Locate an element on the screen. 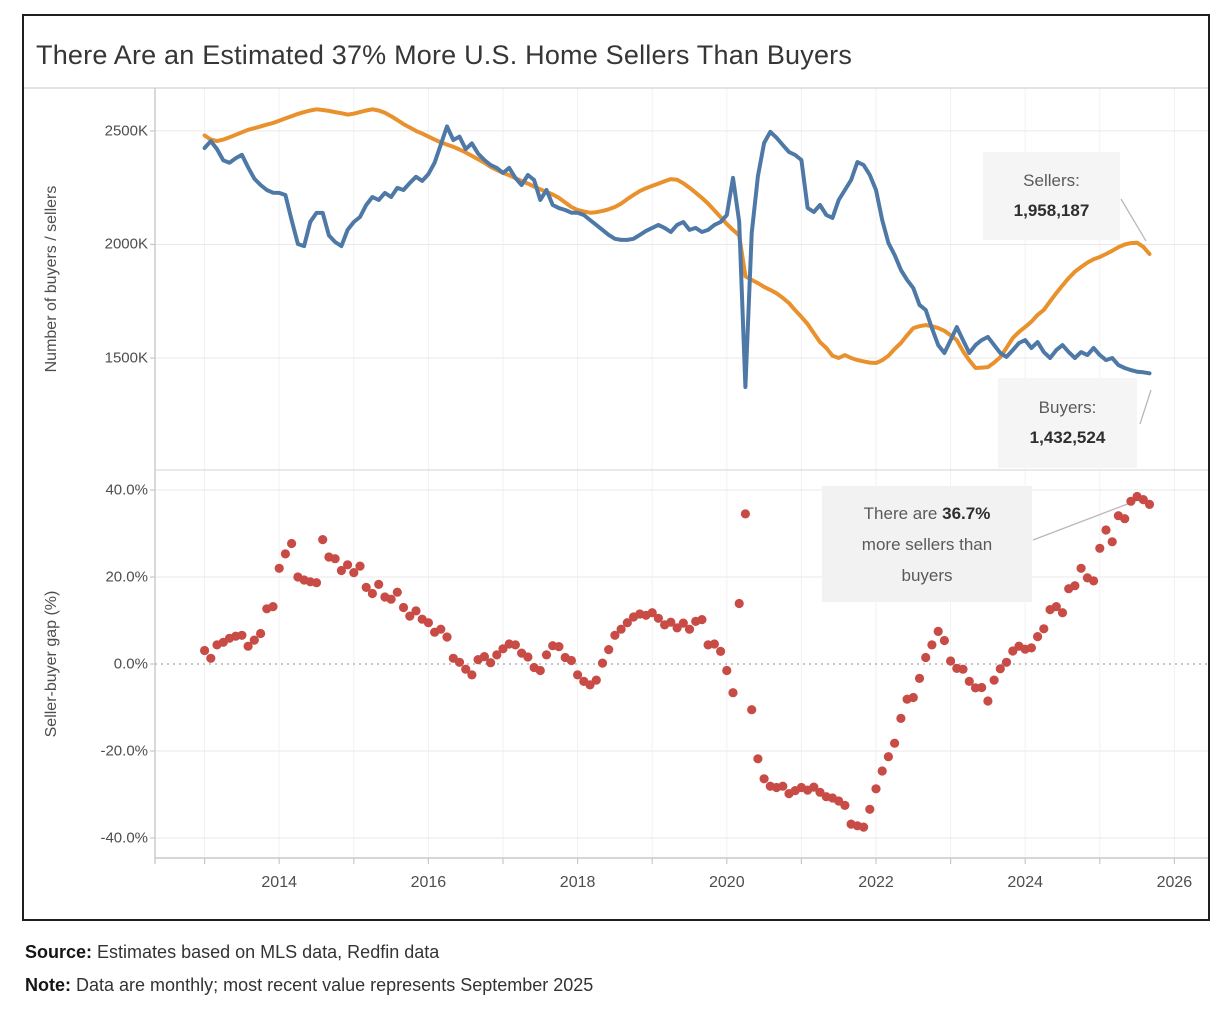 The image size is (1228, 1016). callout-leader-lines is located at coordinates (1092, 369).